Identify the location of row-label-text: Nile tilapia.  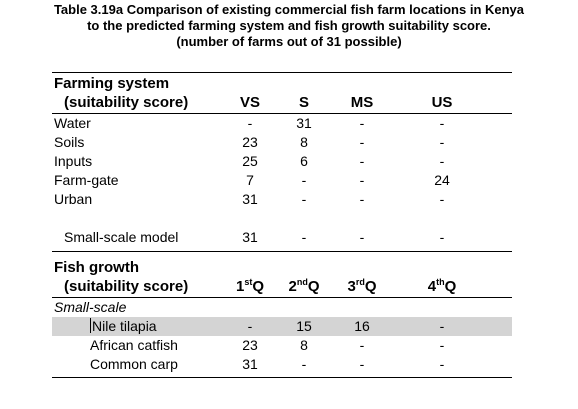
(124, 326).